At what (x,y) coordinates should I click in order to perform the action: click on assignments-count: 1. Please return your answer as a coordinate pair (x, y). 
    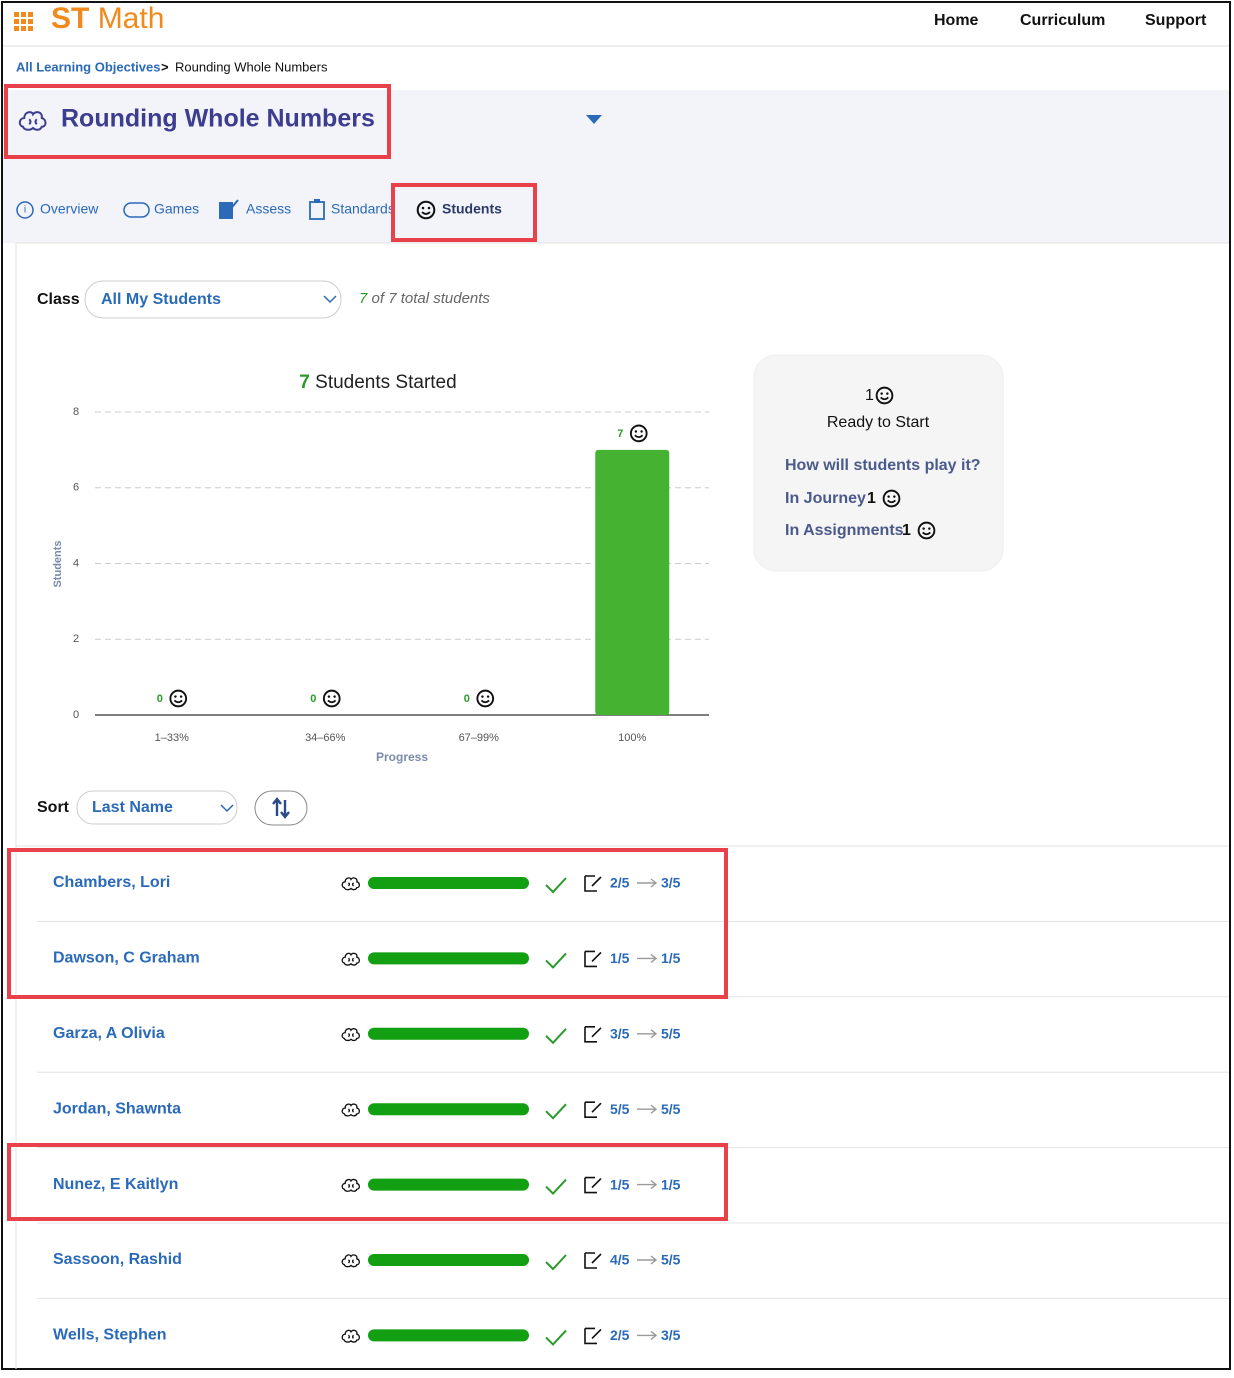
    Looking at the image, I should click on (906, 530).